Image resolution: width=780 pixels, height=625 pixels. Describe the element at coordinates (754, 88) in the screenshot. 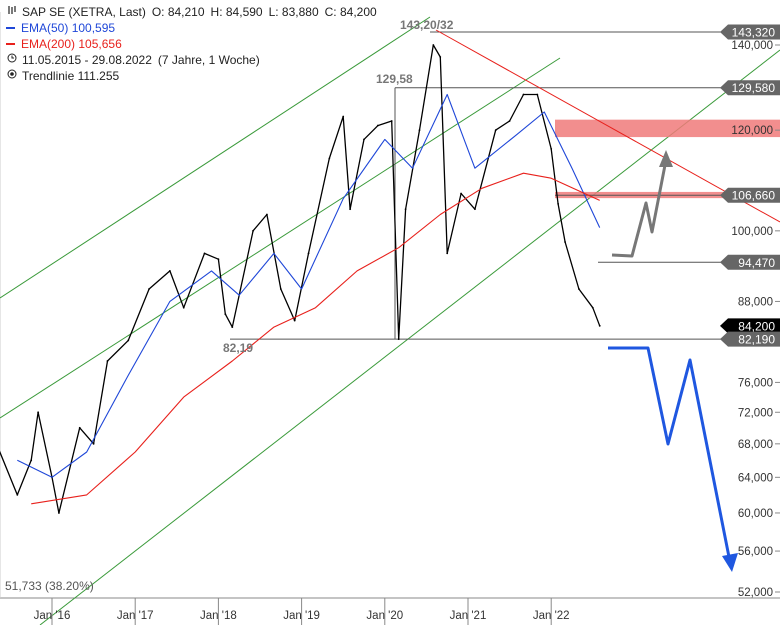

I see `price-tag-label-1: 129,580` at that location.